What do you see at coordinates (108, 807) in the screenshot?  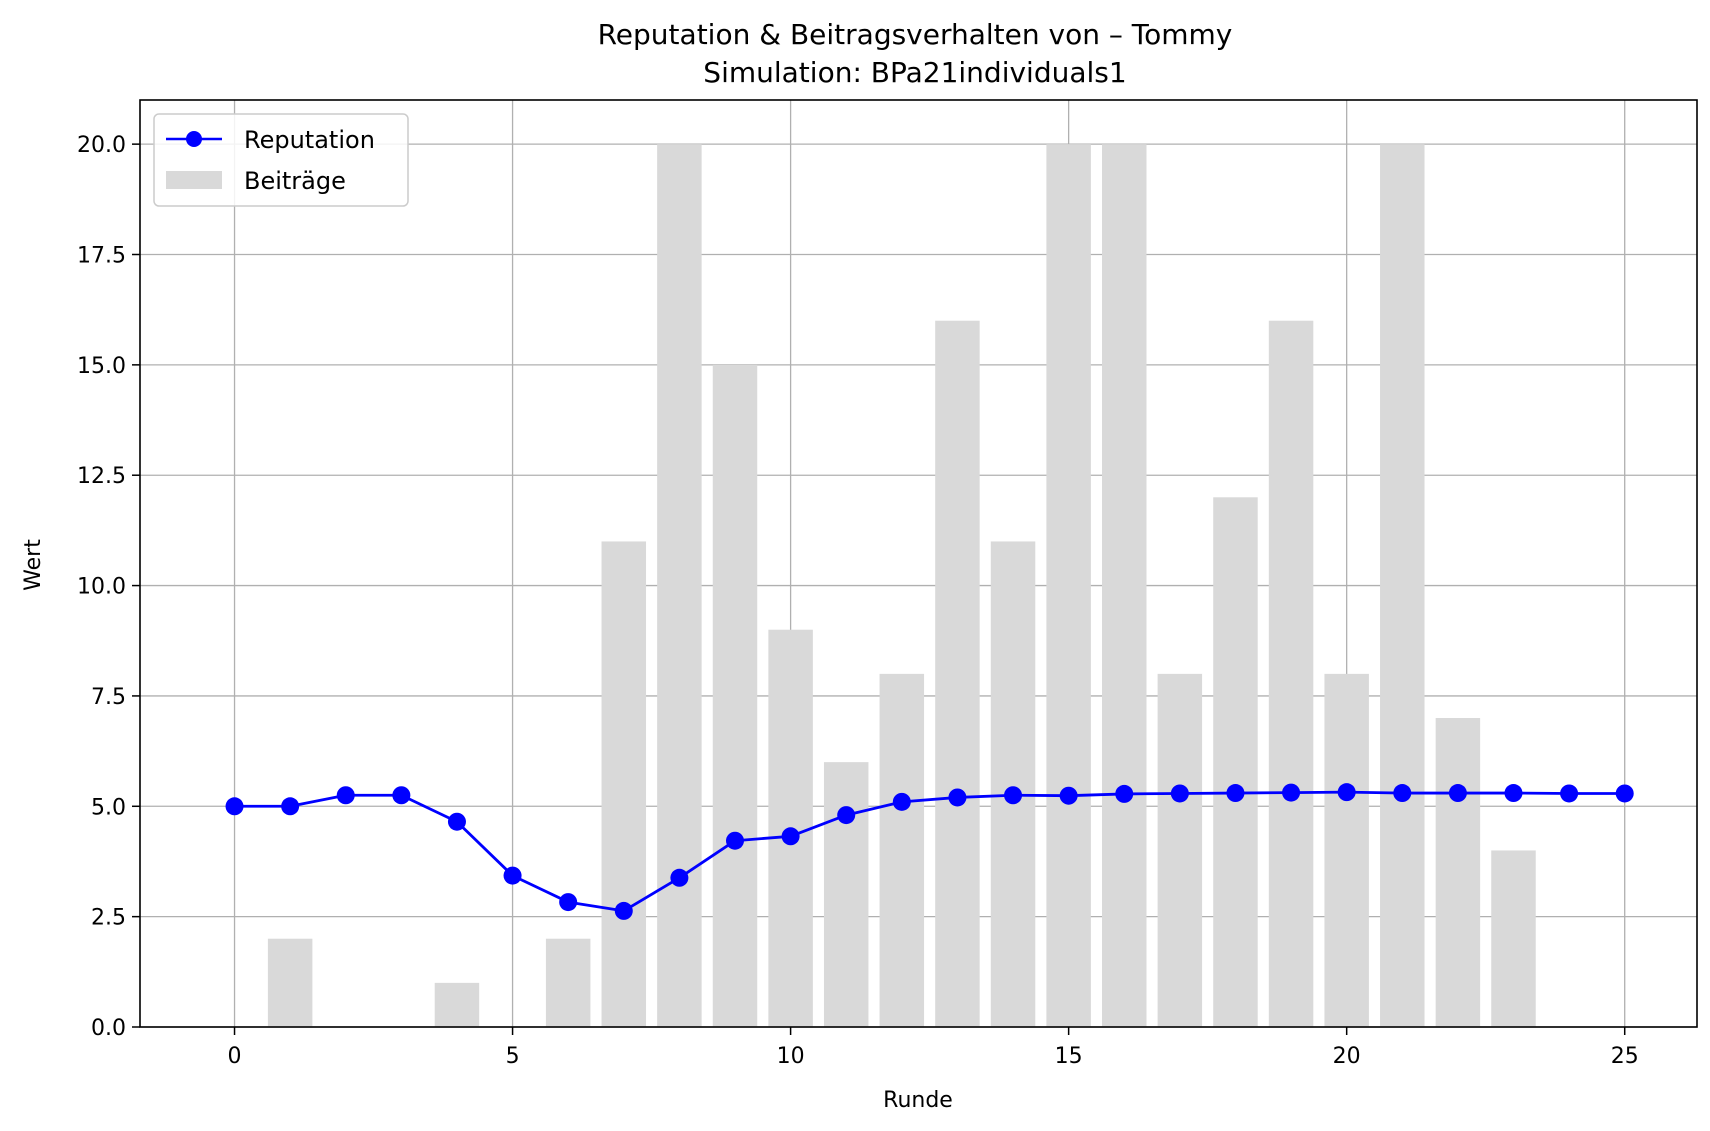 I see `y-tick-label-5.0: 5.0` at bounding box center [108, 807].